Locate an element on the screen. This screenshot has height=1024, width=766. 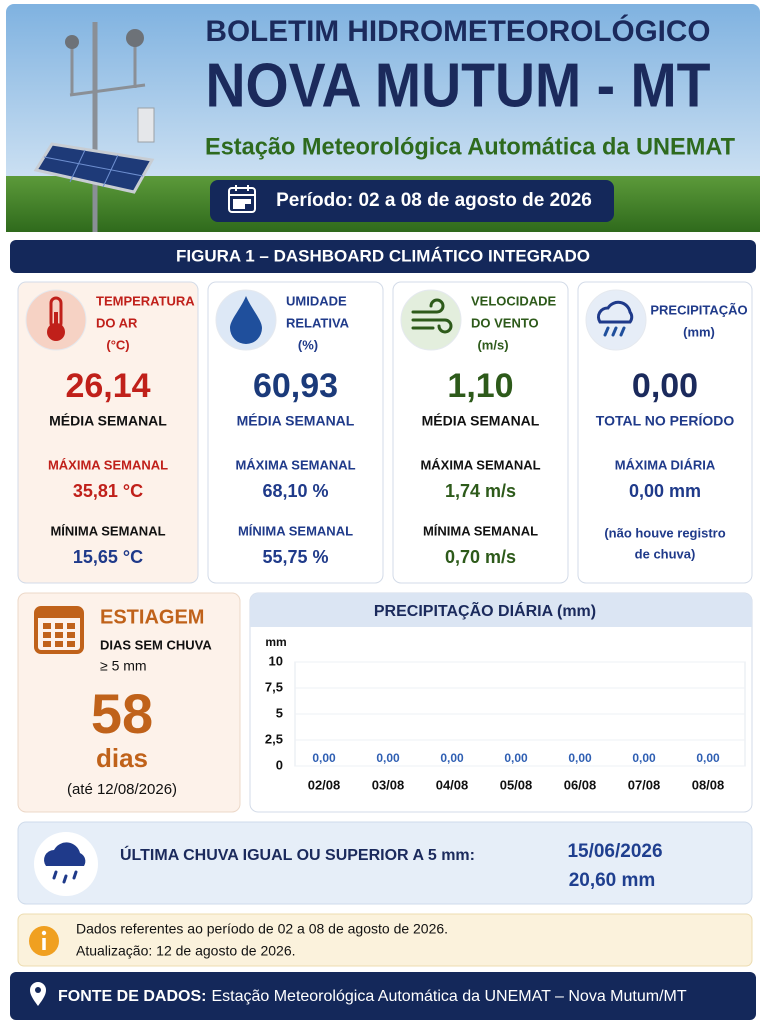
x-tick-label: 06/08 is located at coordinates (580, 784).